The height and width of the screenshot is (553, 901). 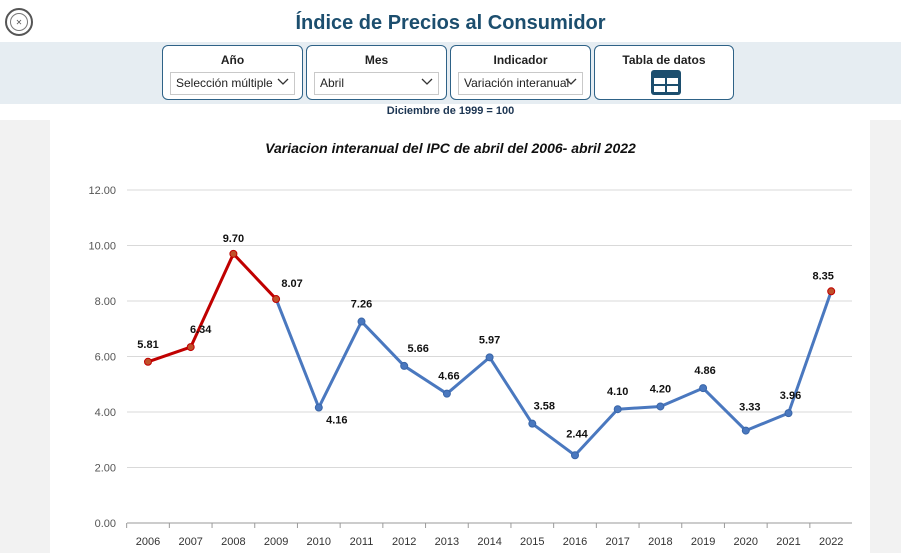 I want to click on x-tick-label: 2012, so click(x=404, y=542).